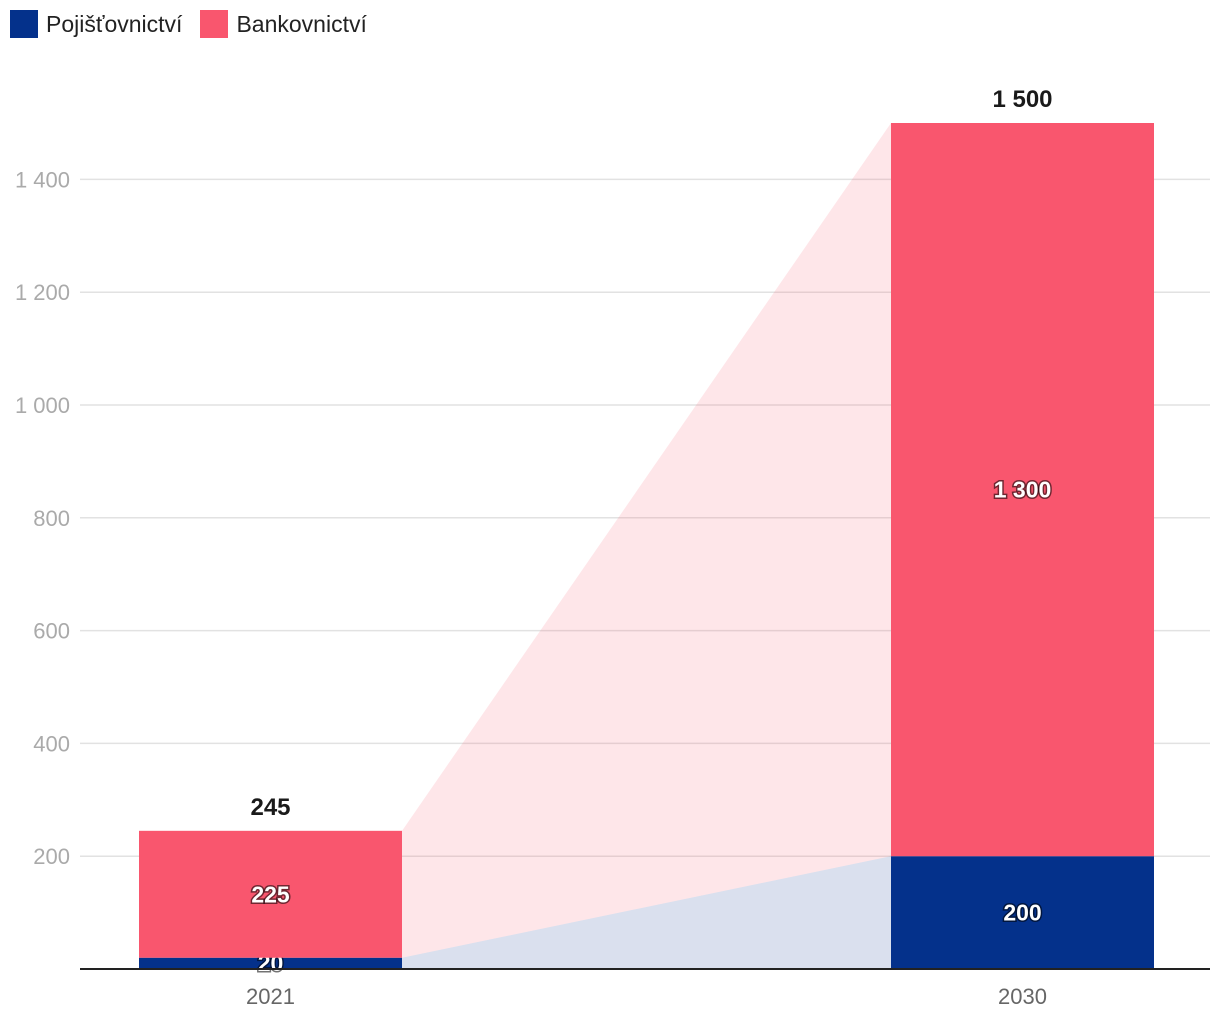 Image resolution: width=1220 pixels, height=1020 pixels. I want to click on legend-item-bankovnictvi: Bankovnictví, so click(283, 24).